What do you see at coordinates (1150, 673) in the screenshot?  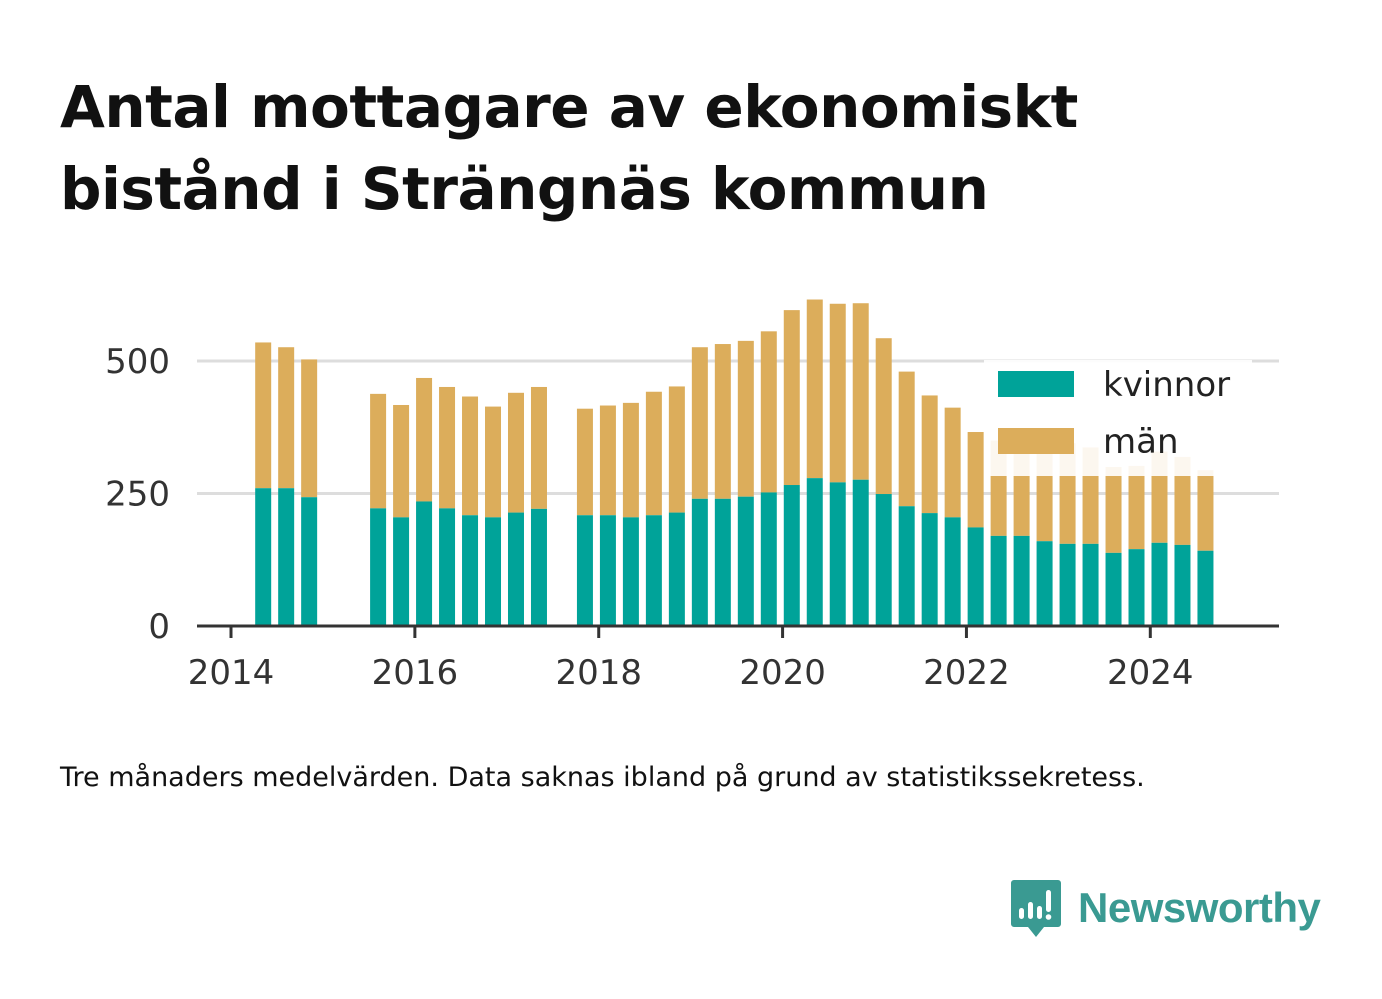 I see `x-tick-label: 2024` at bounding box center [1150, 673].